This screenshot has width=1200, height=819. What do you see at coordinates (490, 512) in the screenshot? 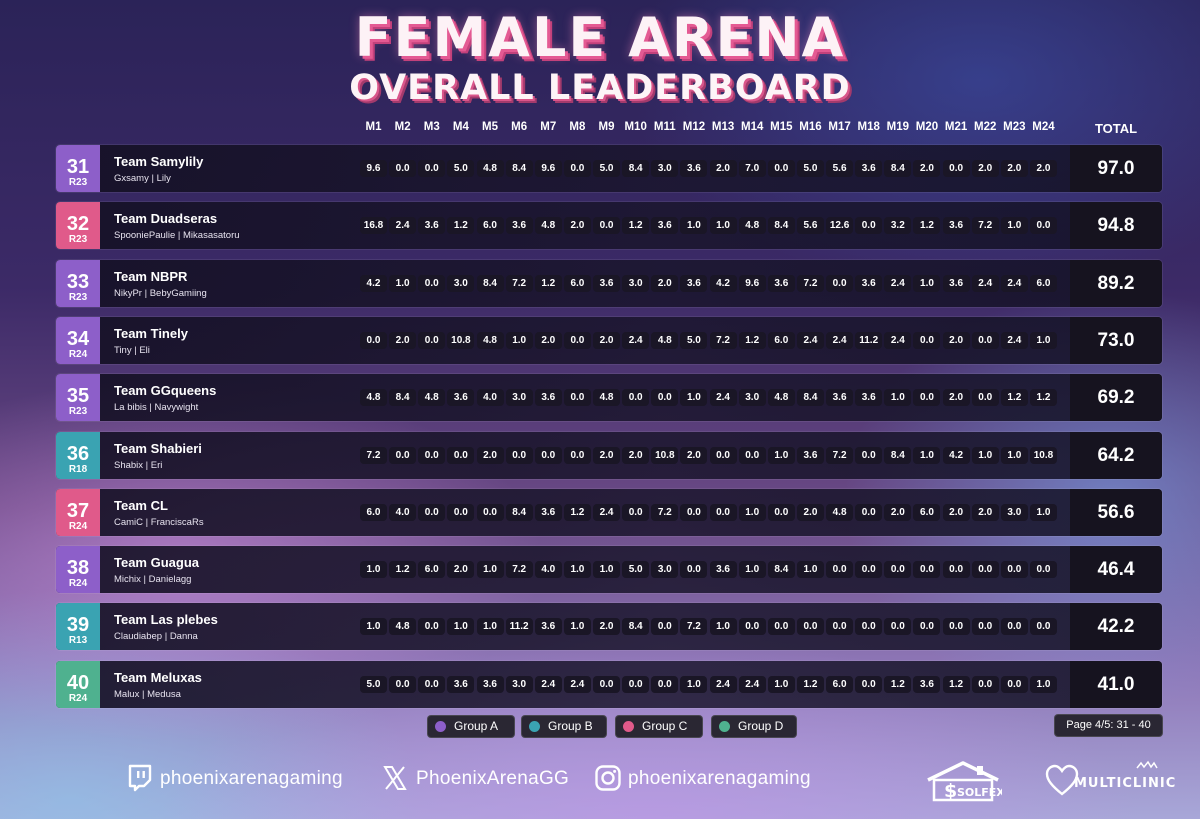
I see `match-score-m5: 0.0` at bounding box center [490, 512].